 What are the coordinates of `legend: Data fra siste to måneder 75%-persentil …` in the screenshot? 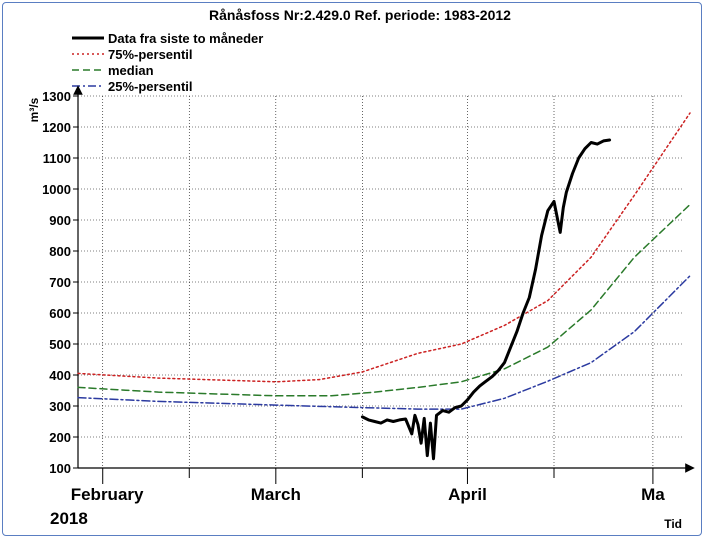 It's located at (167, 62).